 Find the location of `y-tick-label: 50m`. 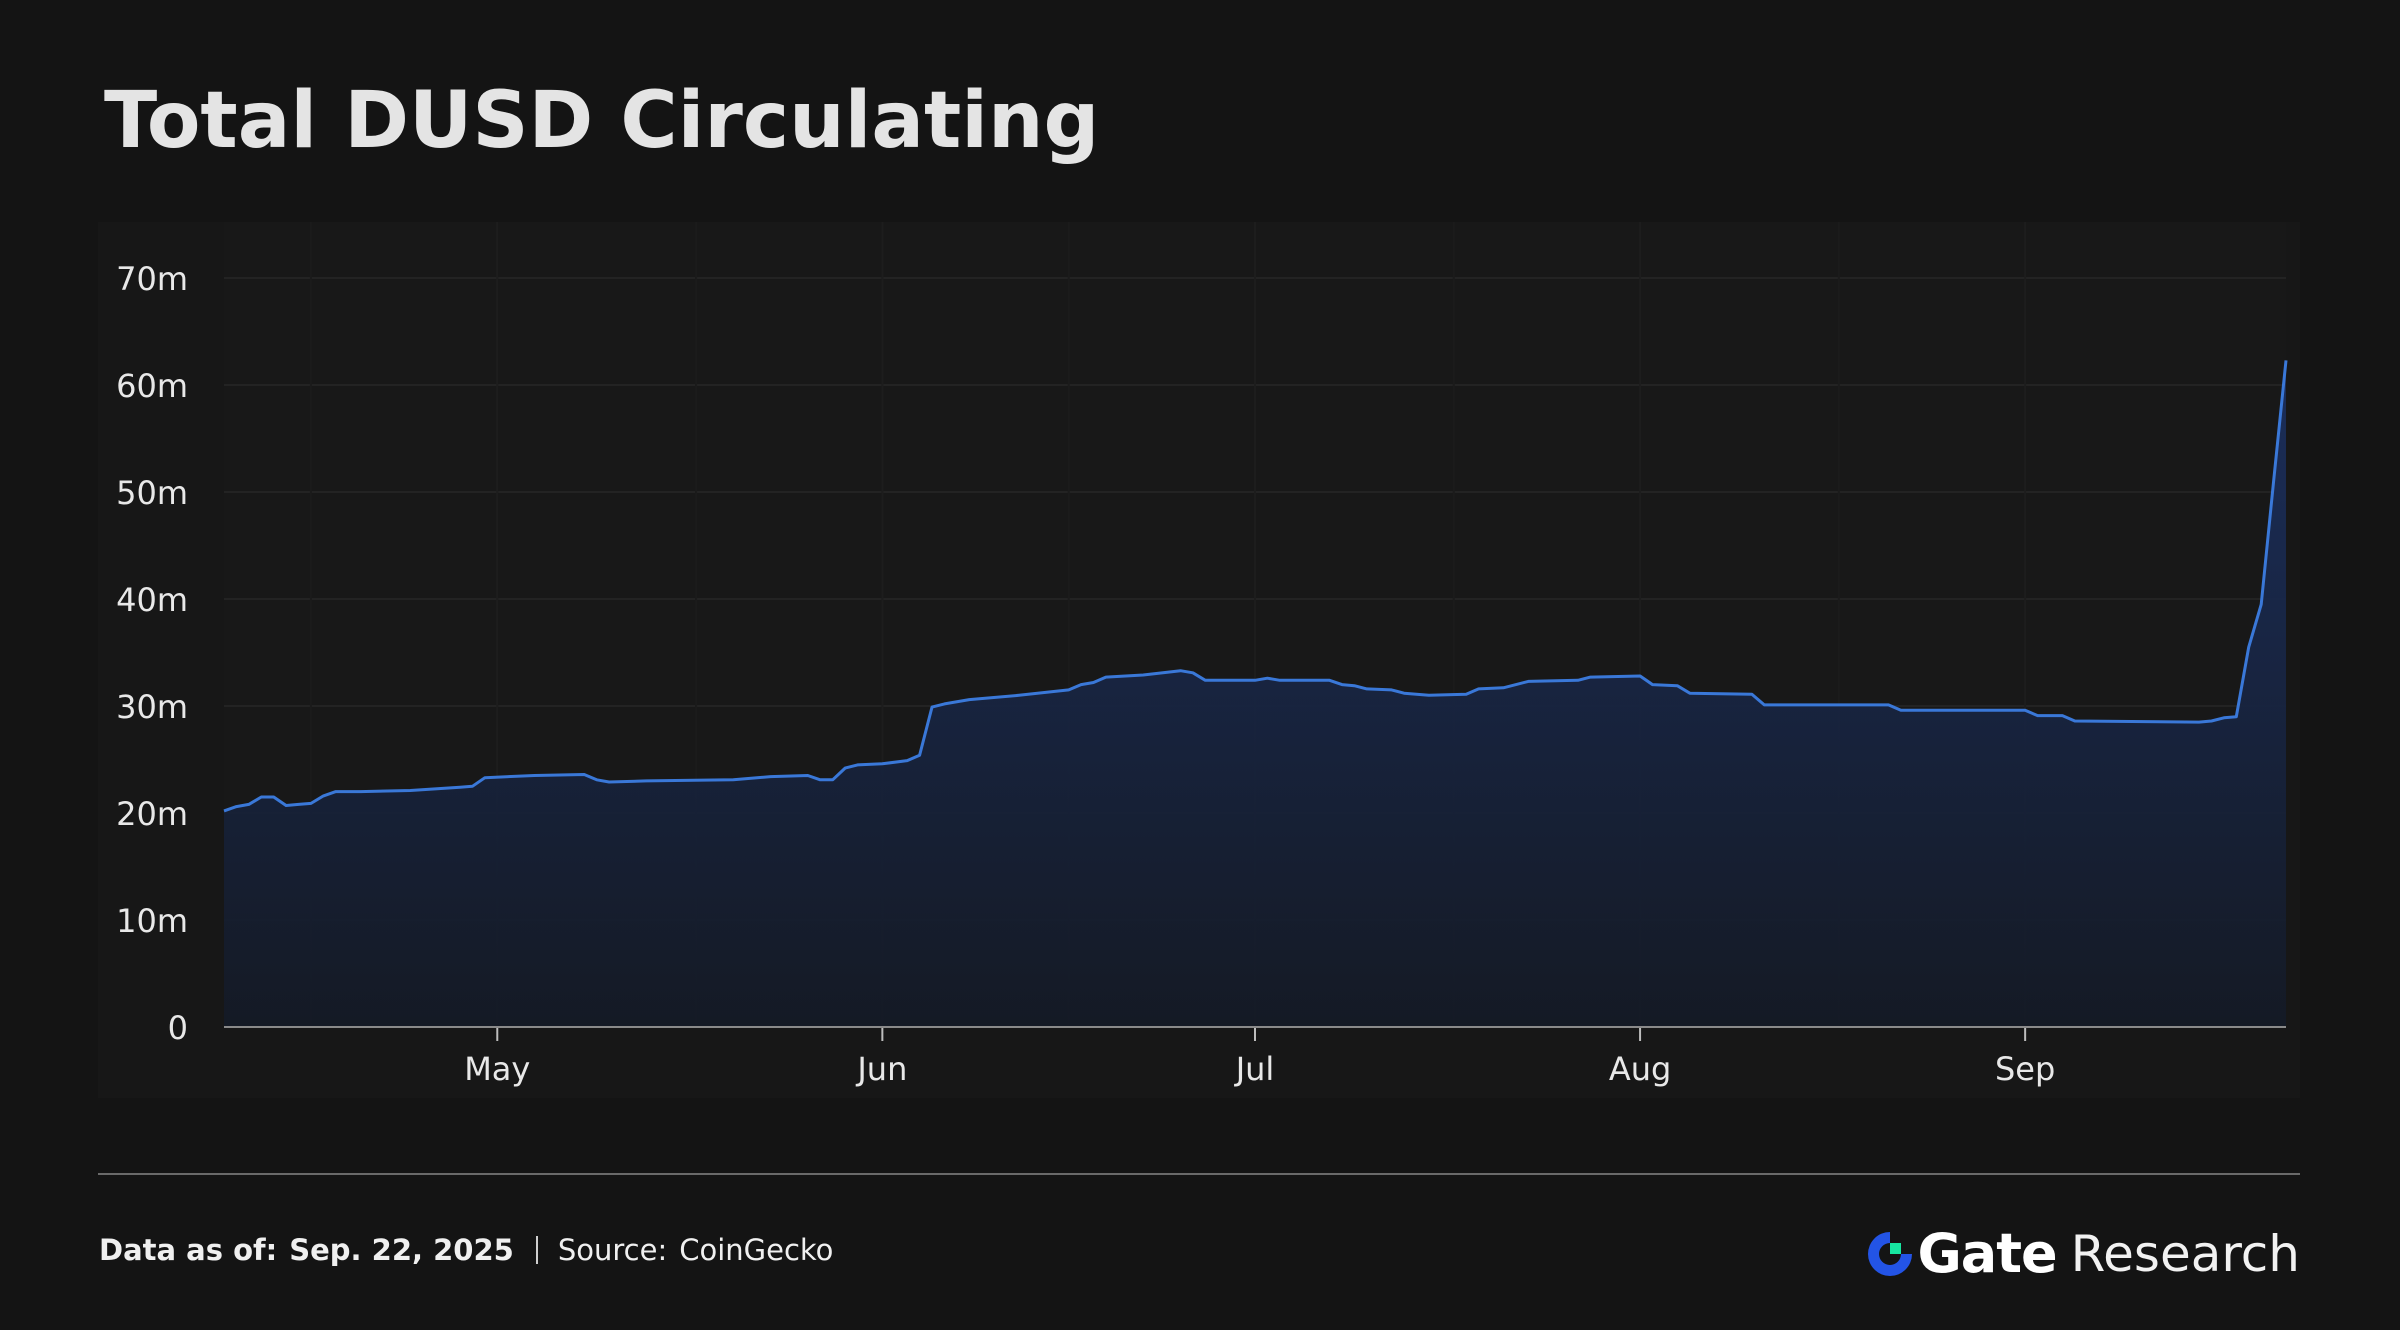

y-tick-label: 50m is located at coordinates (152, 493).